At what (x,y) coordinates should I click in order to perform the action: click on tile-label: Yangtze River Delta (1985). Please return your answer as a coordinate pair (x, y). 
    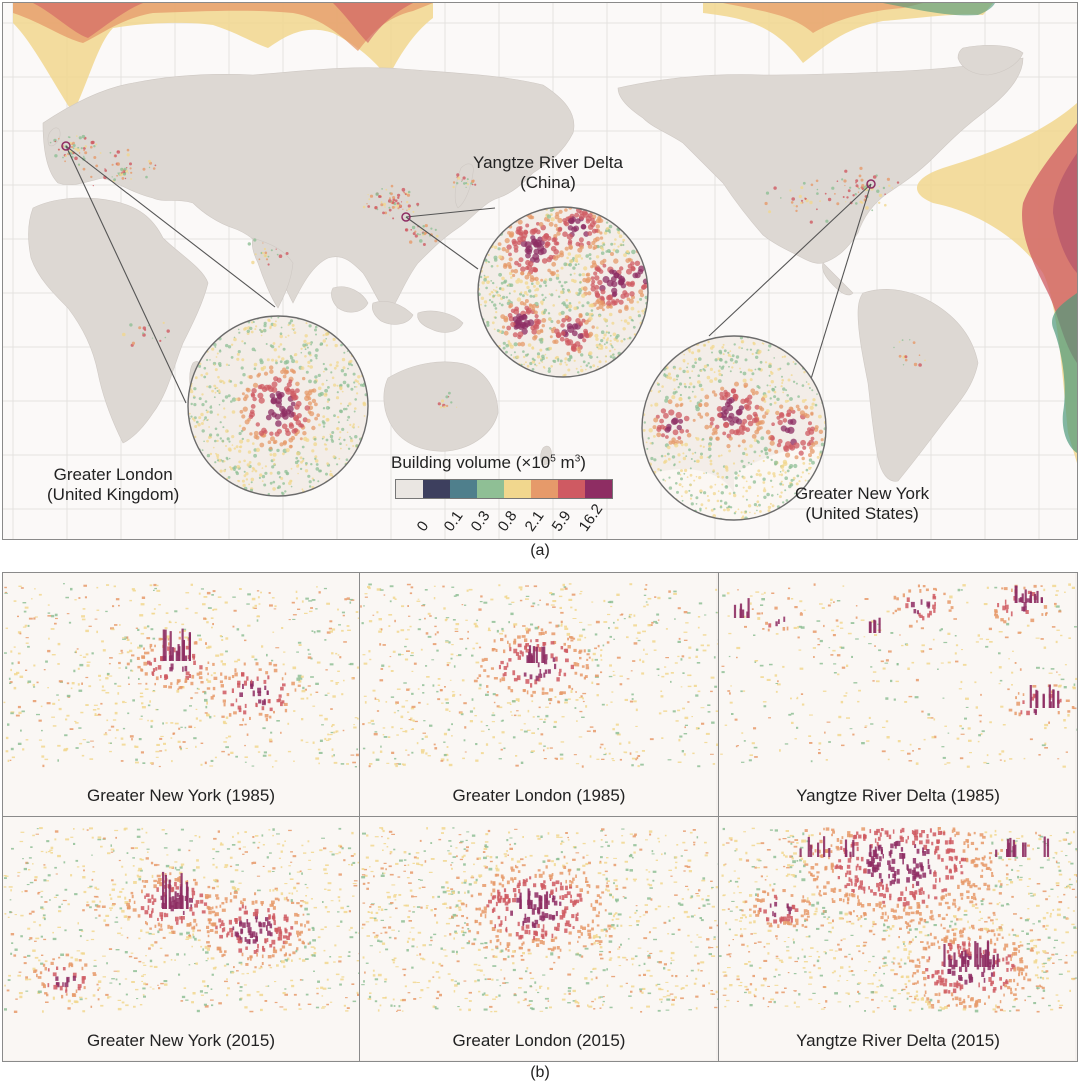
    Looking at the image, I should click on (898, 795).